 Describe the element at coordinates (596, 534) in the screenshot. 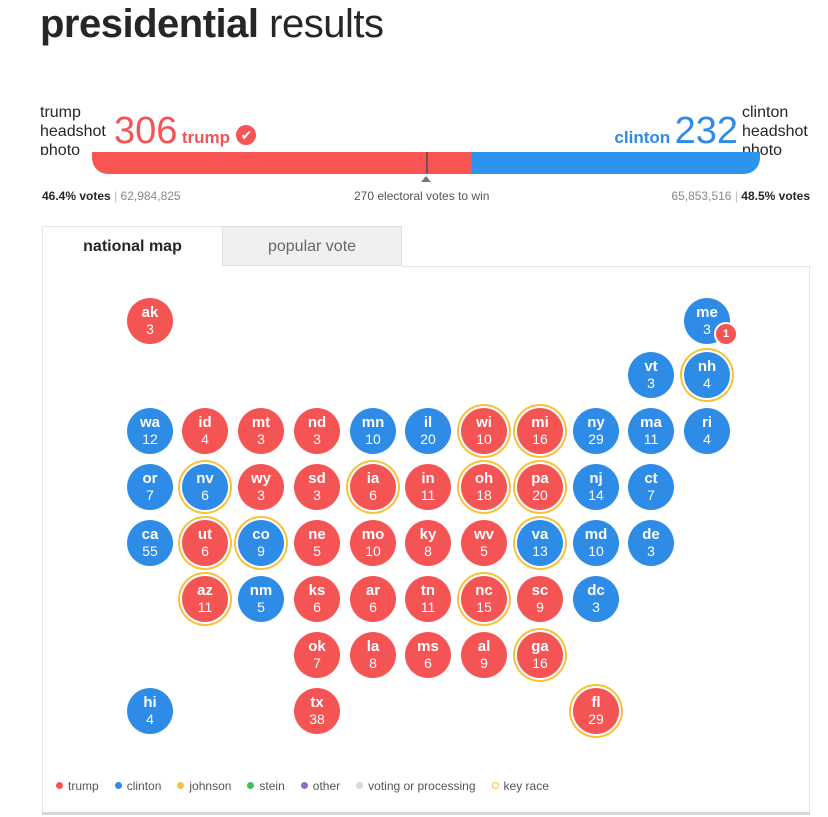

I see `state-abbr: md` at that location.